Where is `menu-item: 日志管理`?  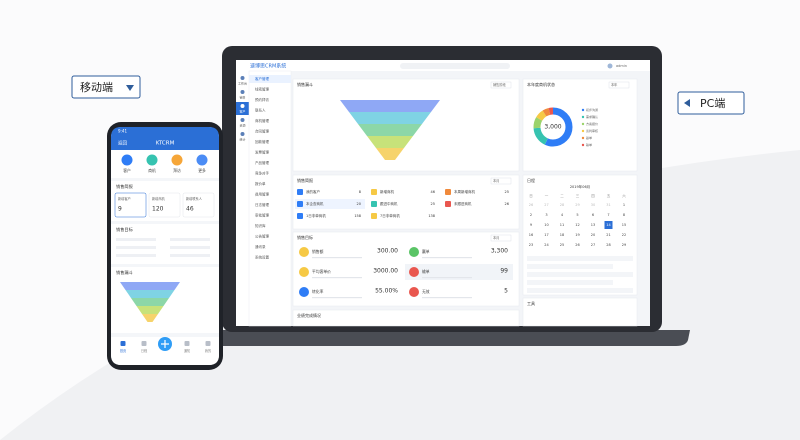 menu-item: 日志管理 is located at coordinates (262, 204).